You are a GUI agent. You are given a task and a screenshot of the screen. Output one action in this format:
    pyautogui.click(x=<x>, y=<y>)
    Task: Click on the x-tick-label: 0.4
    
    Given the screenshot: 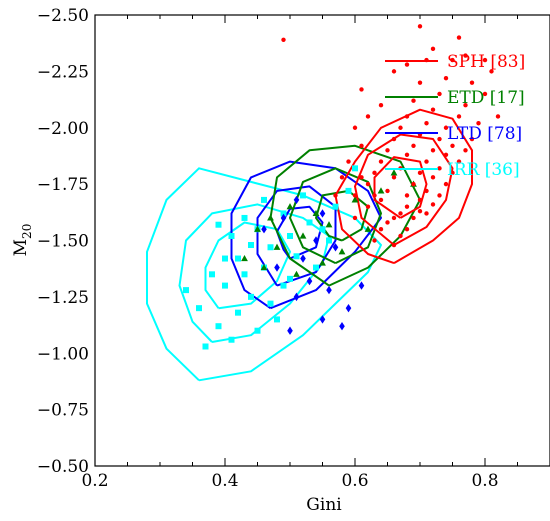 What is the action you would take?
    pyautogui.click(x=224, y=481)
    